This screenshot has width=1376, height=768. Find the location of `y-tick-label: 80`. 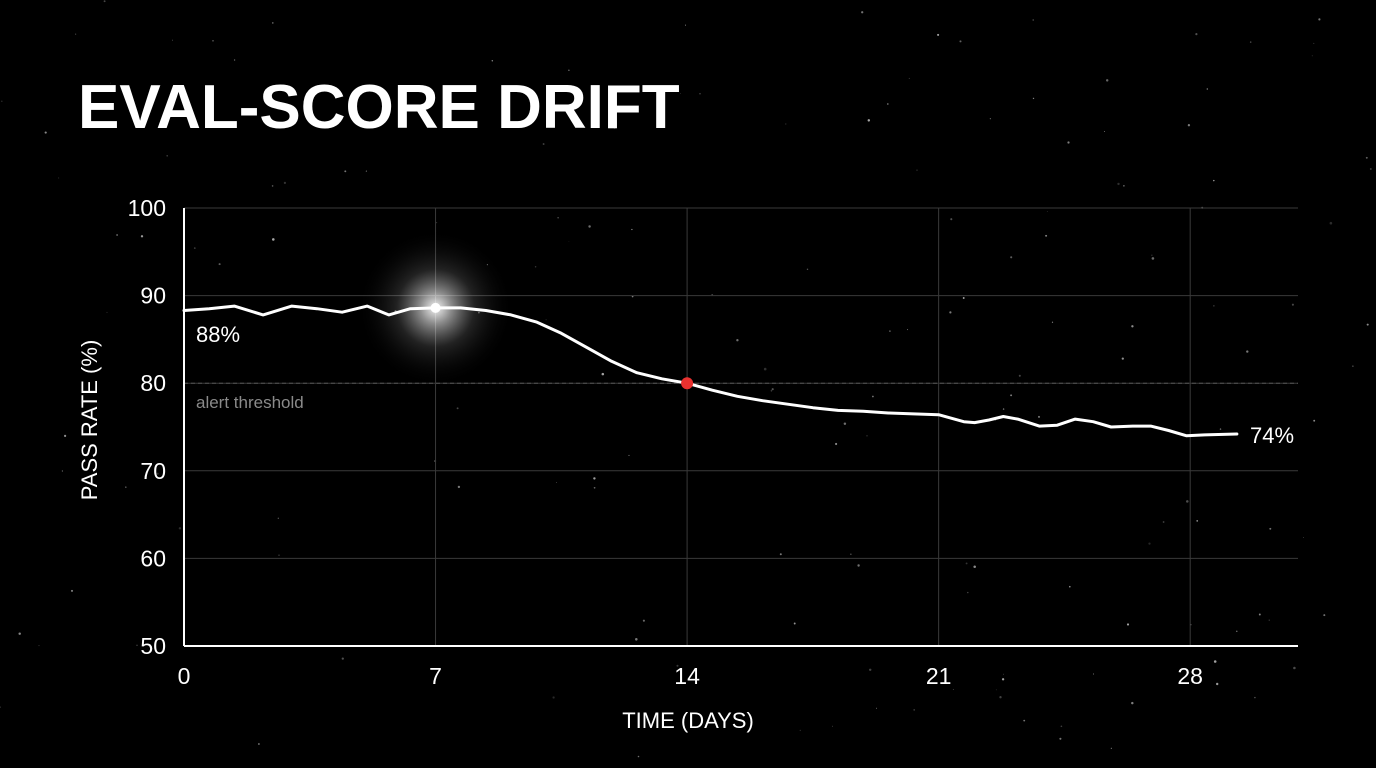

y-tick-label: 80 is located at coordinates (153, 383).